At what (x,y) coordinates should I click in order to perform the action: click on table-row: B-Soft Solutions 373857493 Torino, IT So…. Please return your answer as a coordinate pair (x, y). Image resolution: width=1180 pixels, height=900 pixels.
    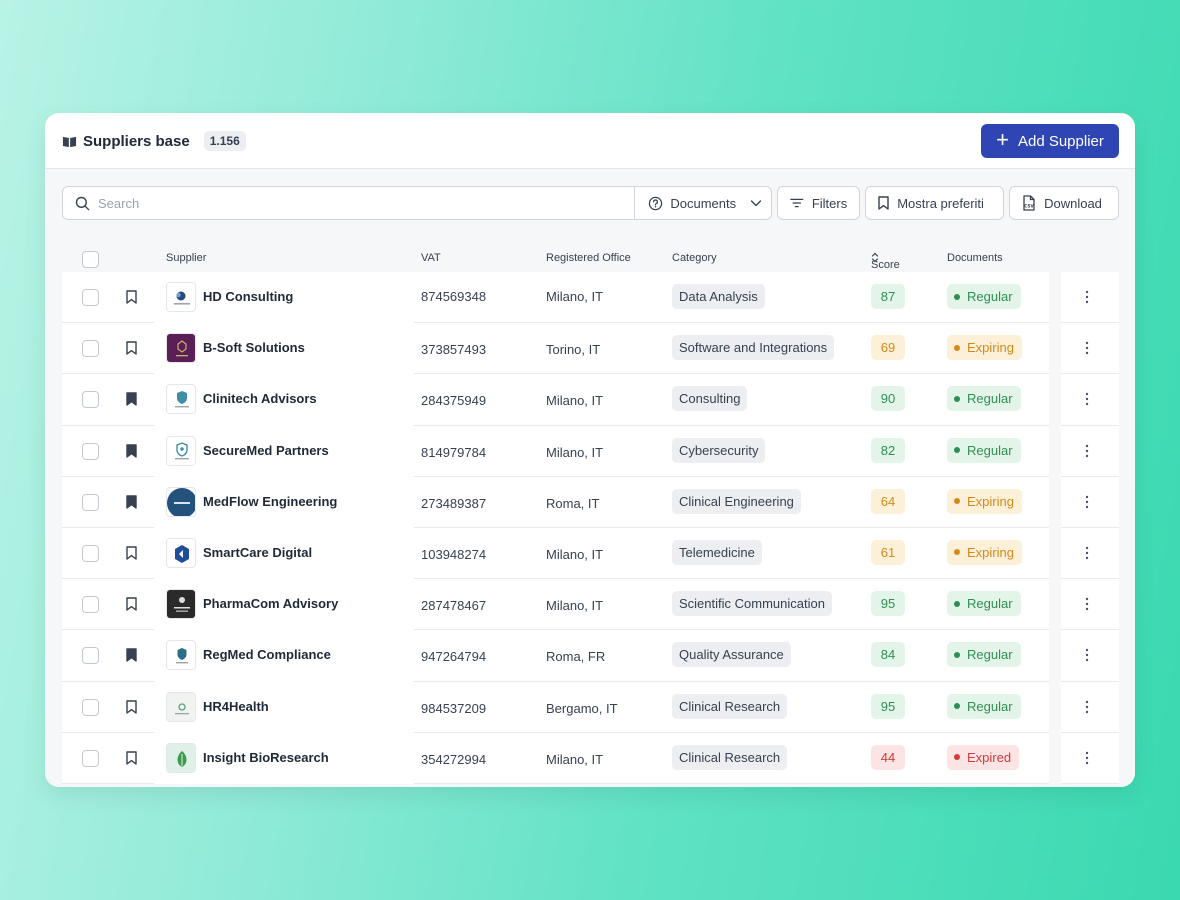
    Looking at the image, I should click on (590, 349).